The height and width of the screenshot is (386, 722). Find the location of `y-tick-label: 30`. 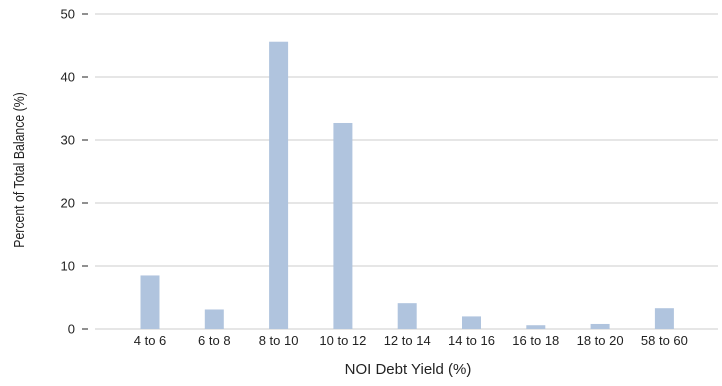

y-tick-label: 30 is located at coordinates (68, 140).